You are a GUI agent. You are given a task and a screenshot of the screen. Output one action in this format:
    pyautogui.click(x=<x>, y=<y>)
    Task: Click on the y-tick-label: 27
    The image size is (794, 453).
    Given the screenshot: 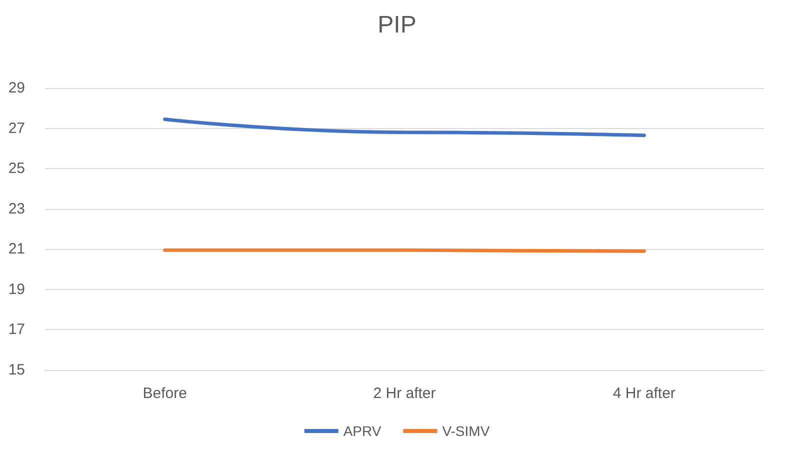 What is the action you would take?
    pyautogui.click(x=16, y=128)
    